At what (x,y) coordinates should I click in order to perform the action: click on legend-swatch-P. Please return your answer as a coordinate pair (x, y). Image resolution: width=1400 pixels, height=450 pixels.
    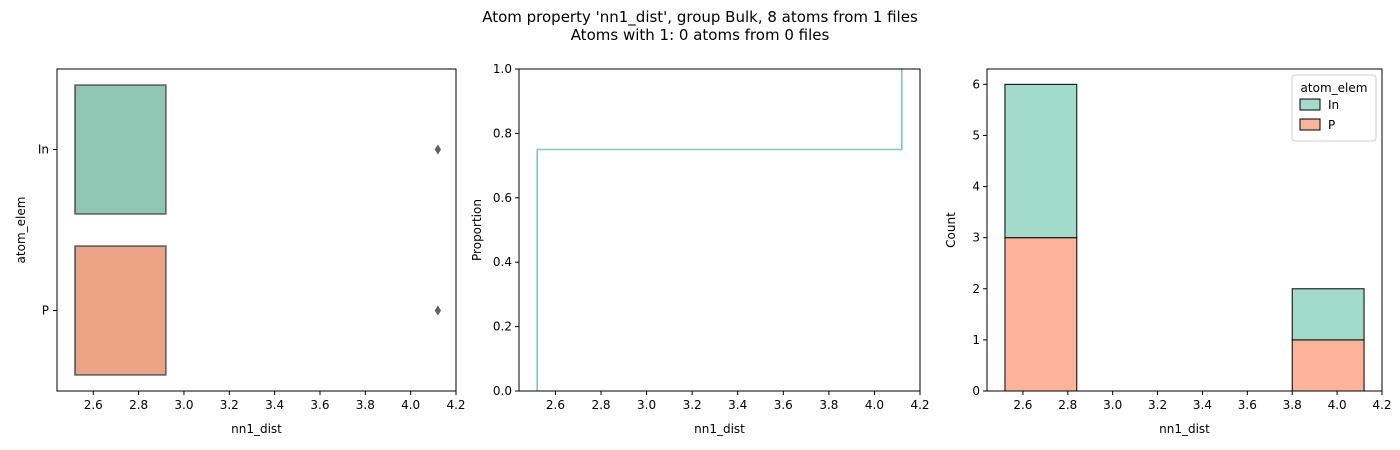
    Looking at the image, I should click on (1310, 124).